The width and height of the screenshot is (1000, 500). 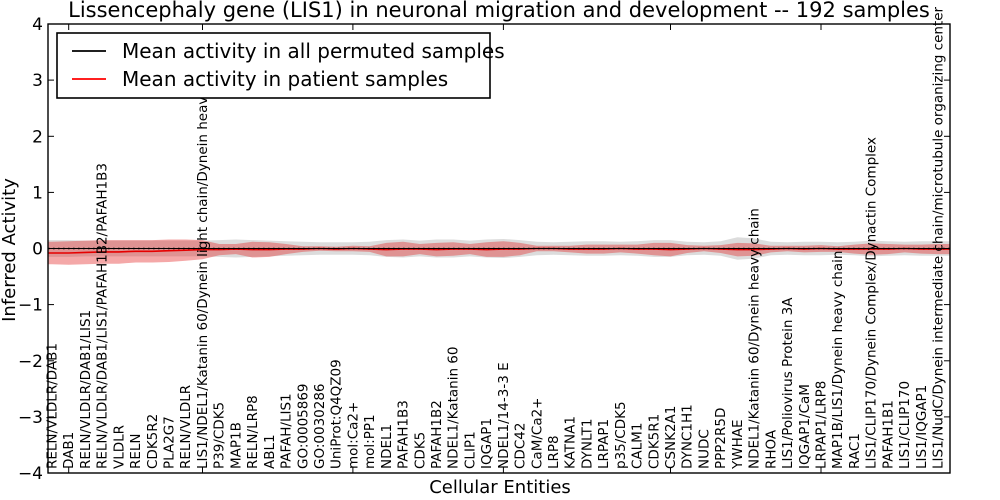 What do you see at coordinates (37, 81) in the screenshot?
I see `y-tick-label: 3` at bounding box center [37, 81].